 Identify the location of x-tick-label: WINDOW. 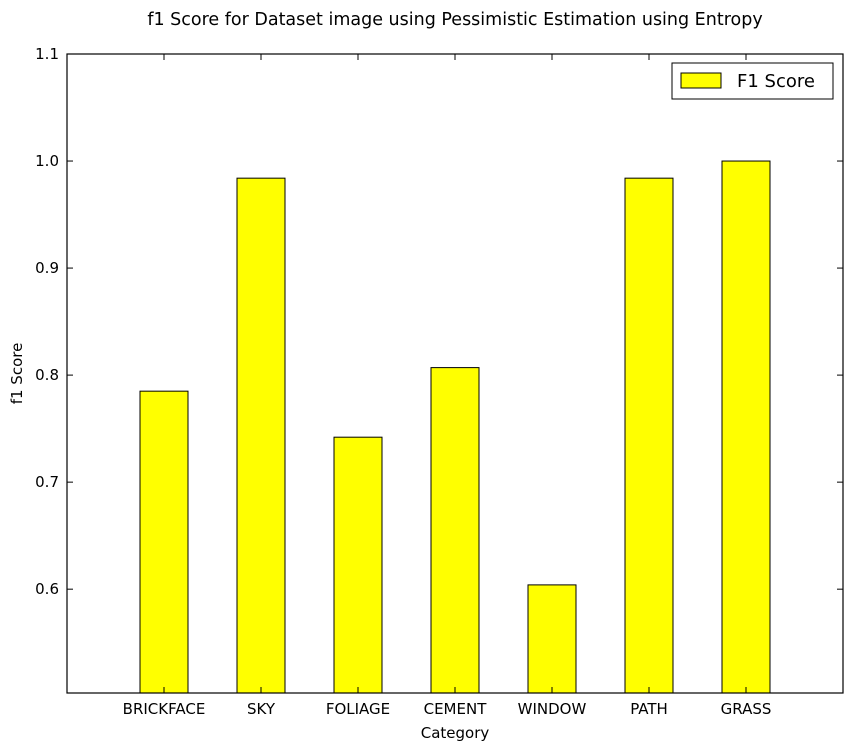
(552, 709).